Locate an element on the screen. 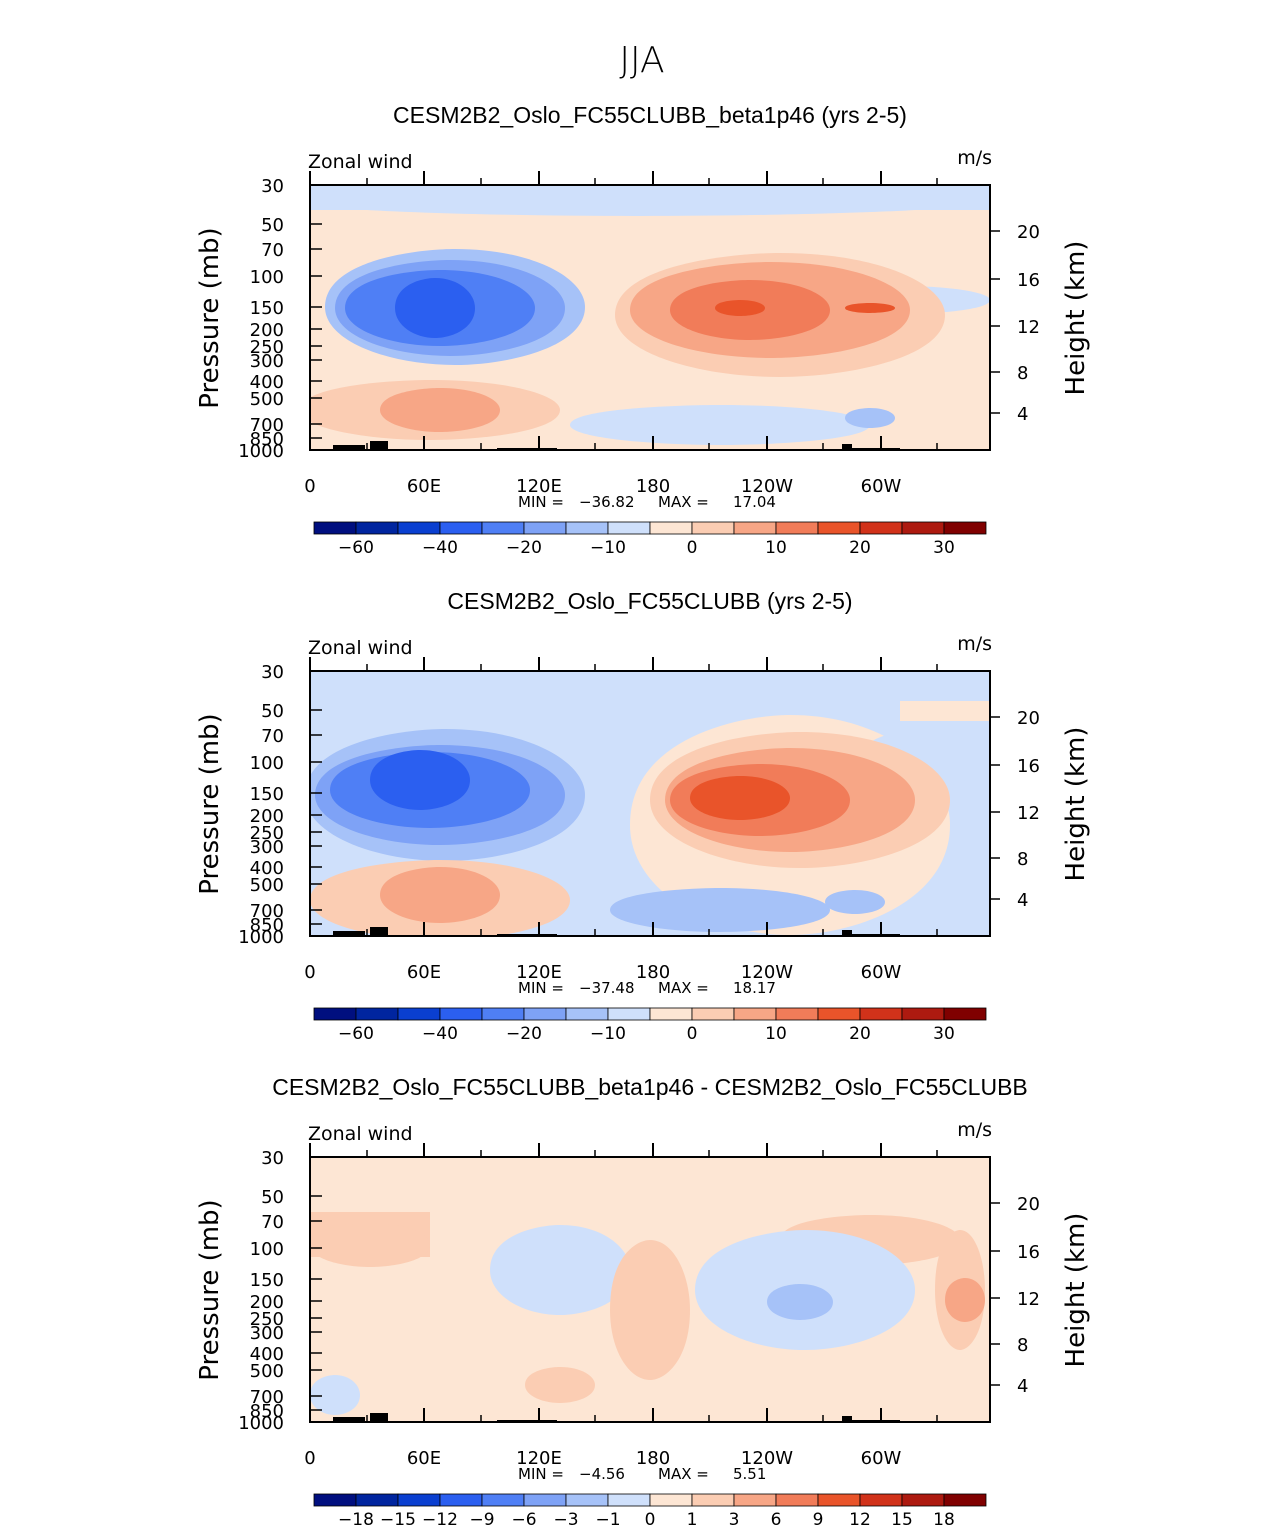  x-tick-label: 60E is located at coordinates (424, 486).